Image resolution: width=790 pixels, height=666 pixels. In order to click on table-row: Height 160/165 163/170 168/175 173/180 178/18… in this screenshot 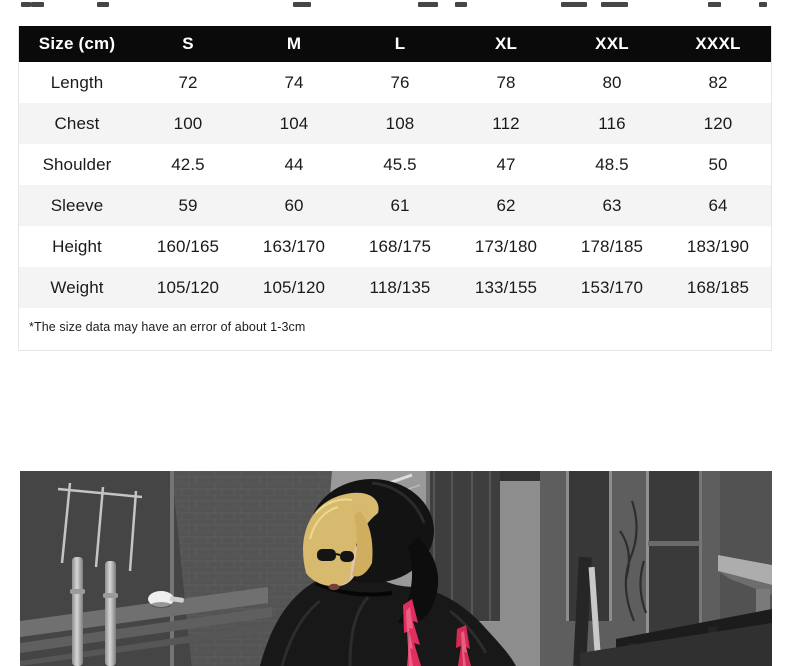, I will do `click(395, 246)`.